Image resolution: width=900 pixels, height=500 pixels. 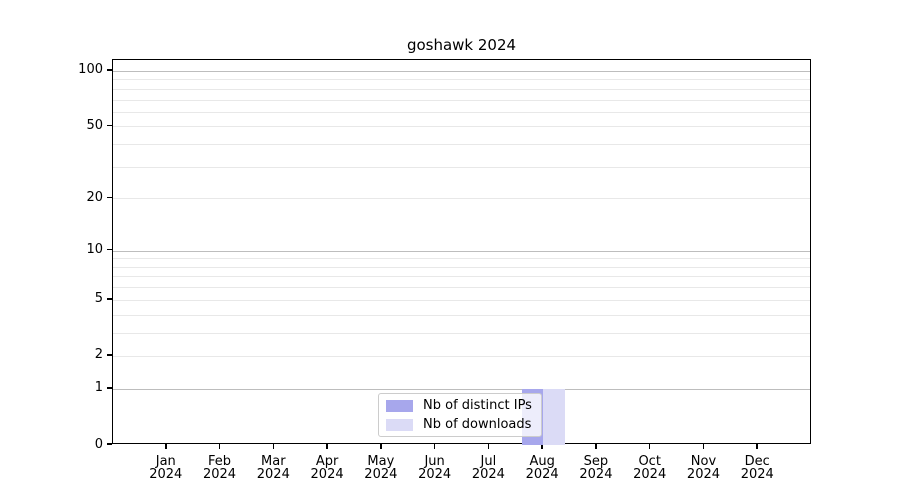 I want to click on x-tick-label-jul: Jul 2024, so click(x=488, y=468).